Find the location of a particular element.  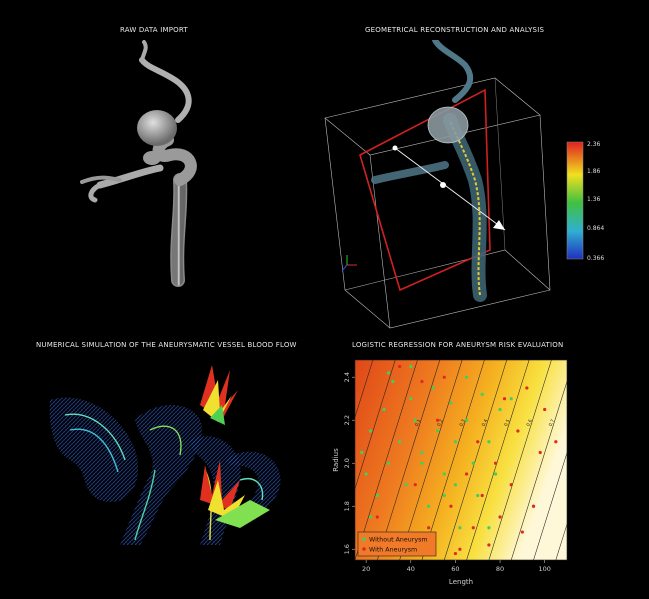

colorbar-label: 1.86 is located at coordinates (594, 171).